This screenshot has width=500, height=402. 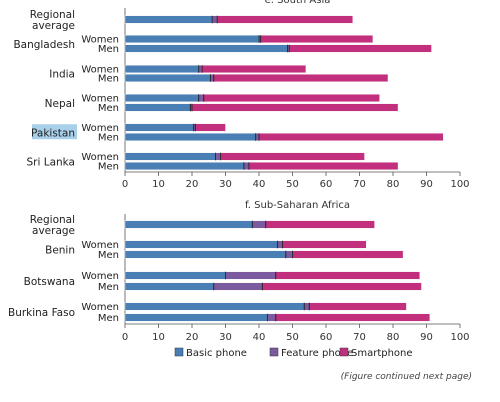 What do you see at coordinates (292, 184) in the screenshot?
I see `panel-1-x-tick-label: 50` at bounding box center [292, 184].